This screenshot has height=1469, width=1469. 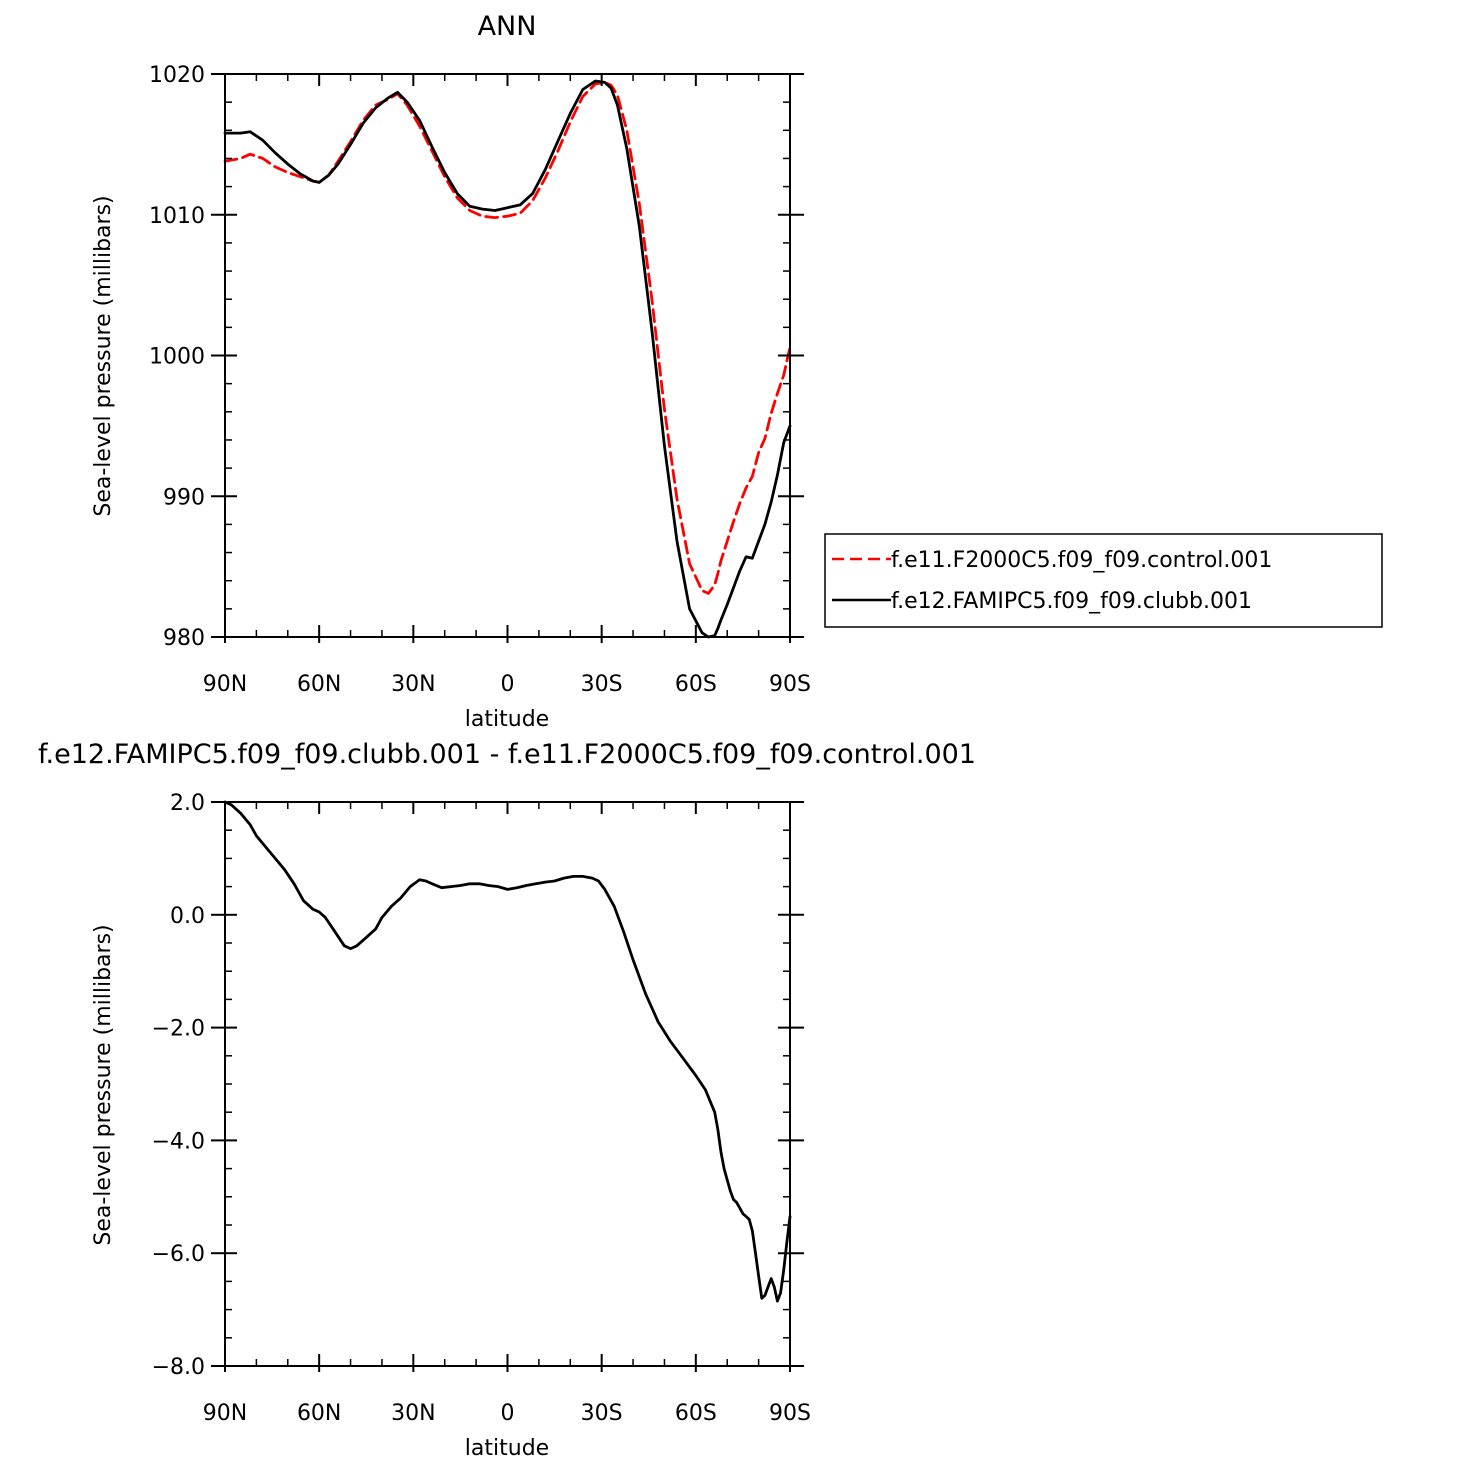 I want to click on y-tick-label: 980, so click(x=184, y=638).